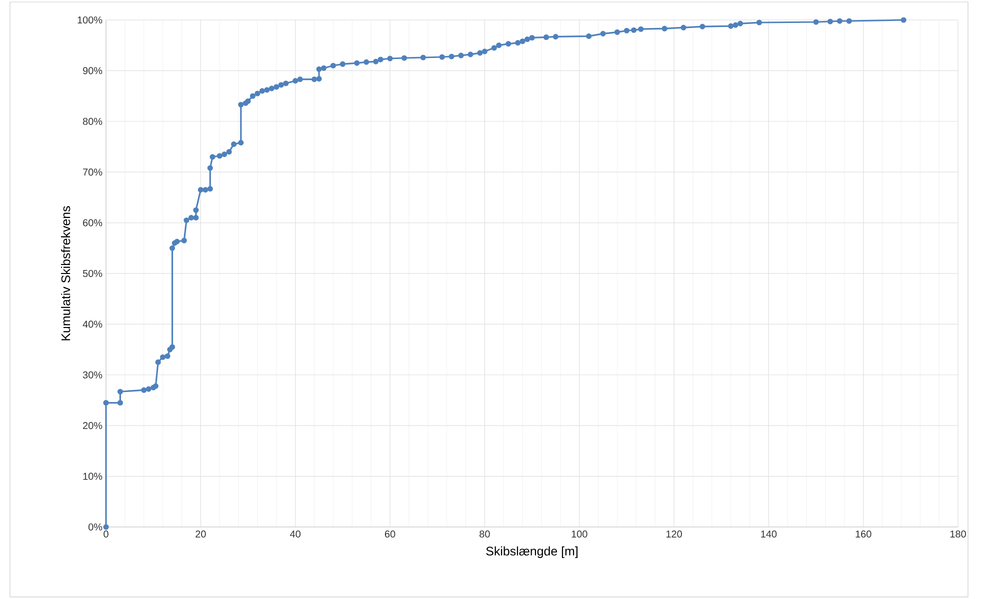 This screenshot has width=990, height=599. Describe the element at coordinates (92, 274) in the screenshot. I see `y-tick-label: 50%` at that location.